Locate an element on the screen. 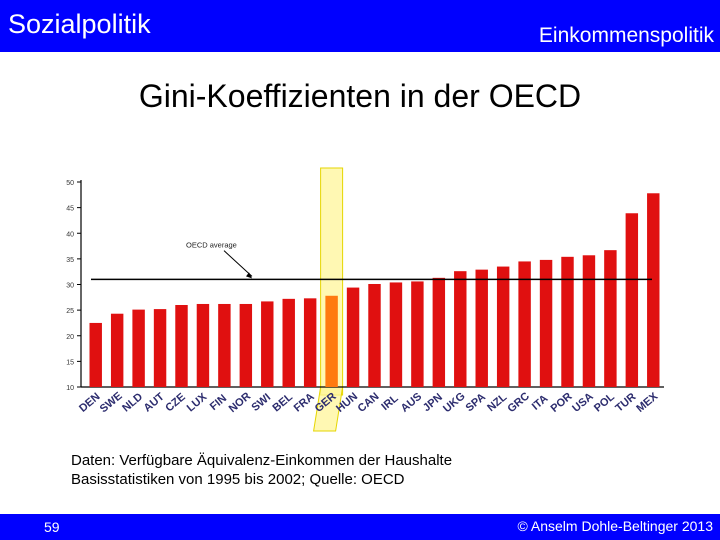 The width and height of the screenshot is (720, 540). bar-nzl is located at coordinates (503, 326).